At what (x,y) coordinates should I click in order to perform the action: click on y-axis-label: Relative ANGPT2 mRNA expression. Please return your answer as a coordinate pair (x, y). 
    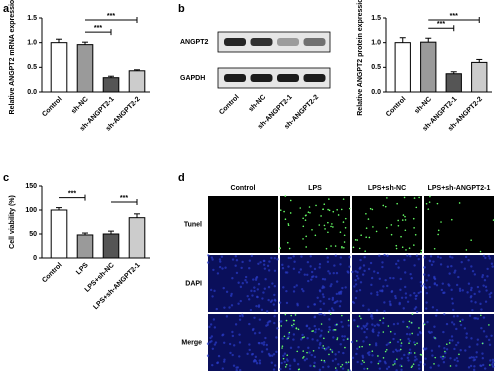
    Looking at the image, I should click on (12, 57).